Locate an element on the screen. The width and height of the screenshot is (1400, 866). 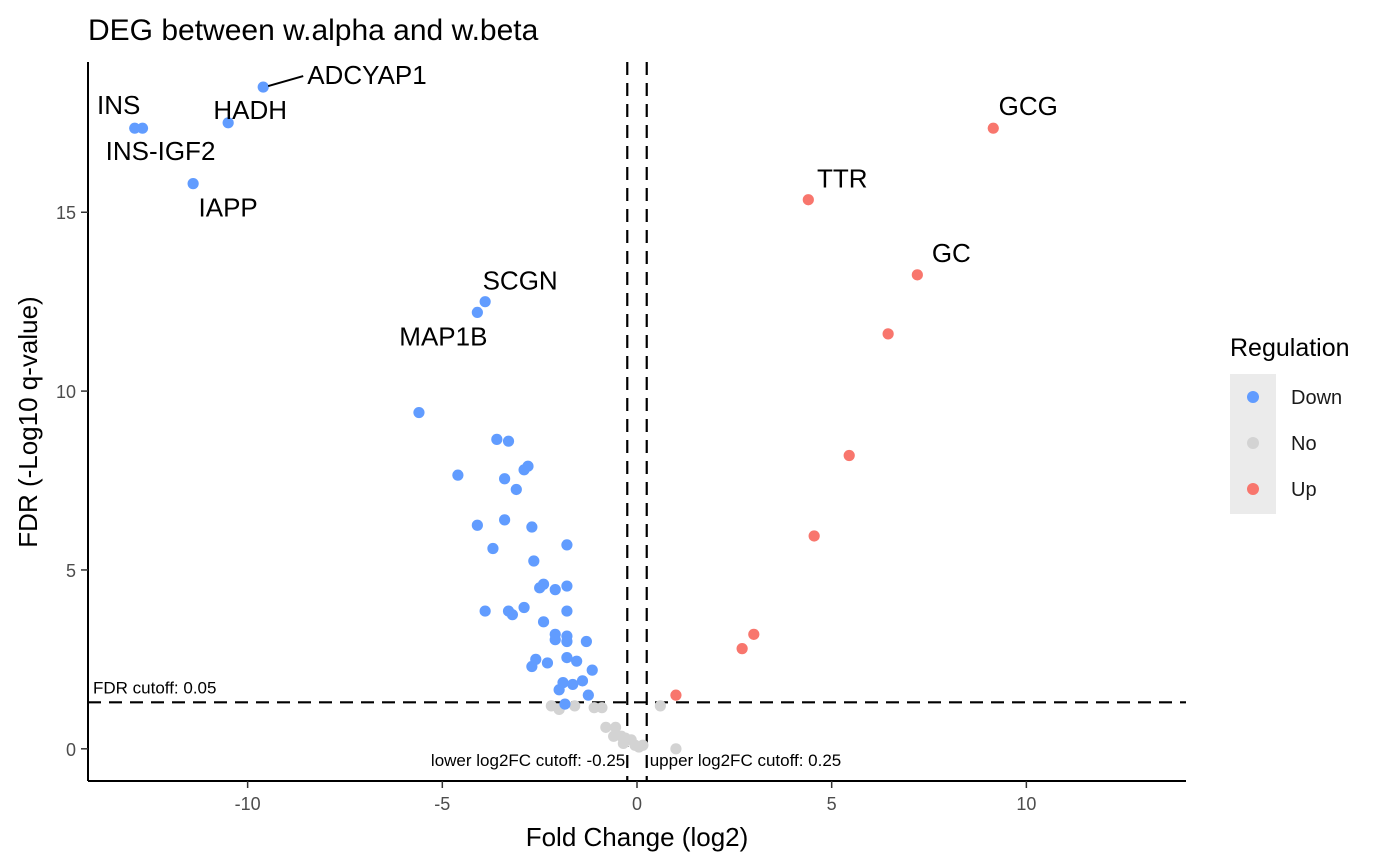
x-tick-label: 0 is located at coordinates (637, 804).